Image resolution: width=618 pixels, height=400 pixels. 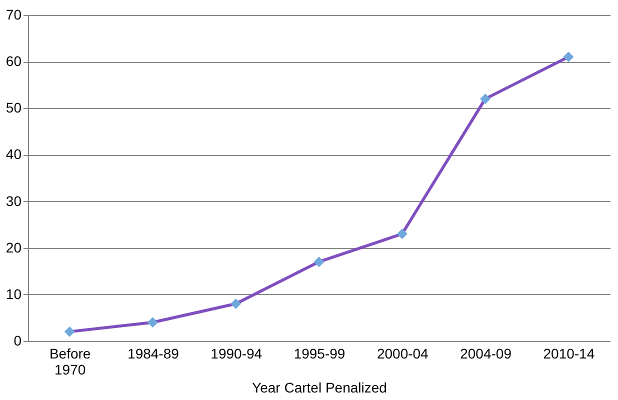 What do you see at coordinates (70, 362) in the screenshot?
I see `x-tick-label: Before 1970` at bounding box center [70, 362].